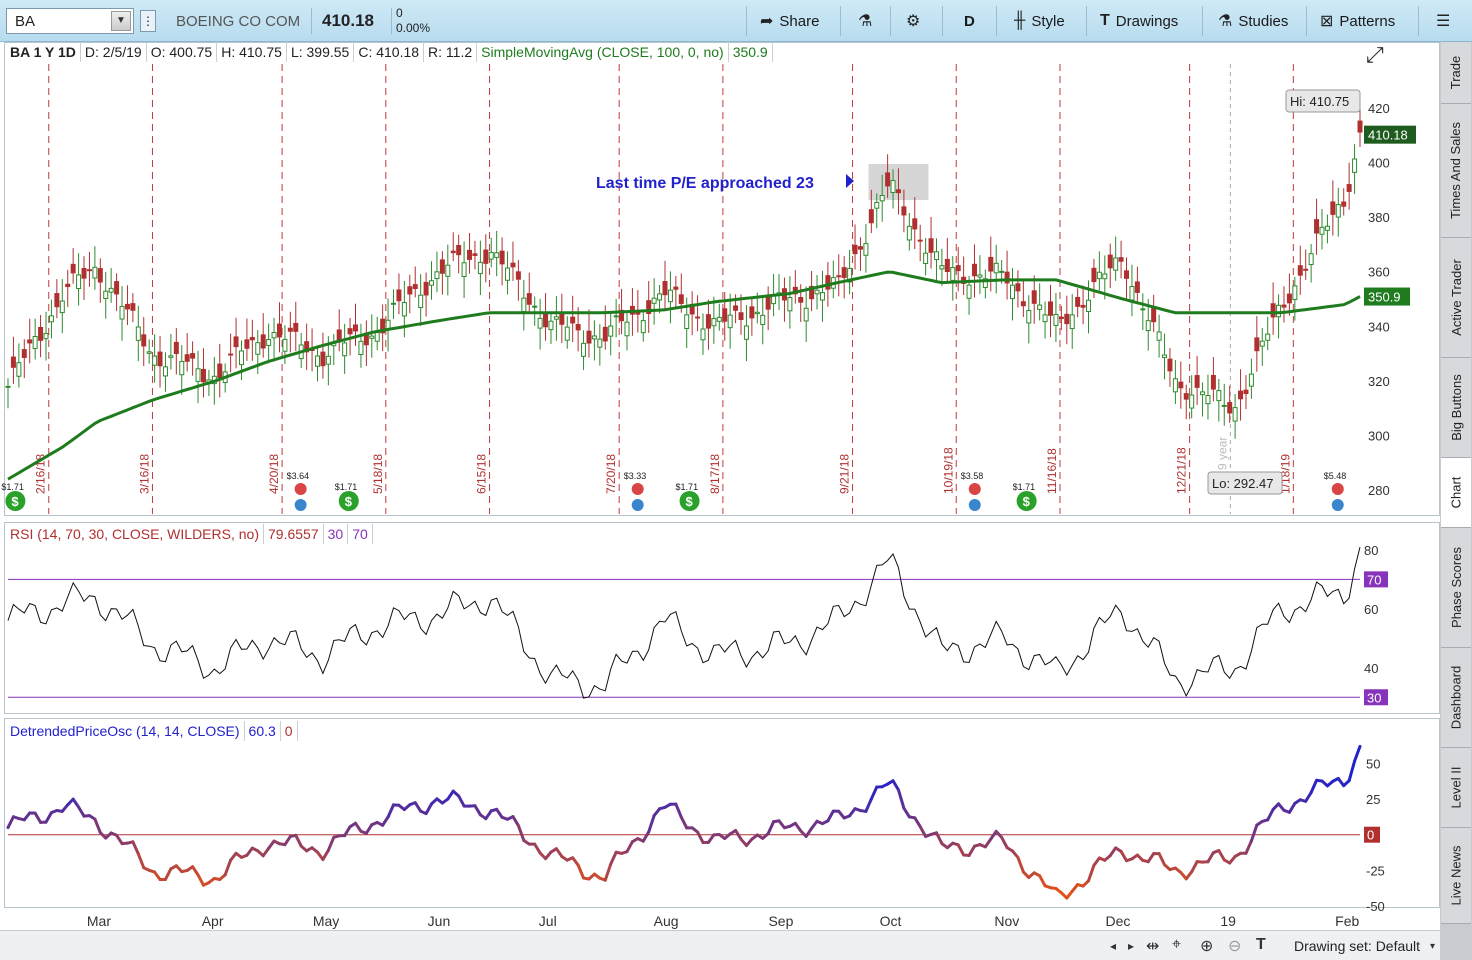  Describe the element at coordinates (1337, 505) in the screenshot. I see `earnings-info-icon` at that location.